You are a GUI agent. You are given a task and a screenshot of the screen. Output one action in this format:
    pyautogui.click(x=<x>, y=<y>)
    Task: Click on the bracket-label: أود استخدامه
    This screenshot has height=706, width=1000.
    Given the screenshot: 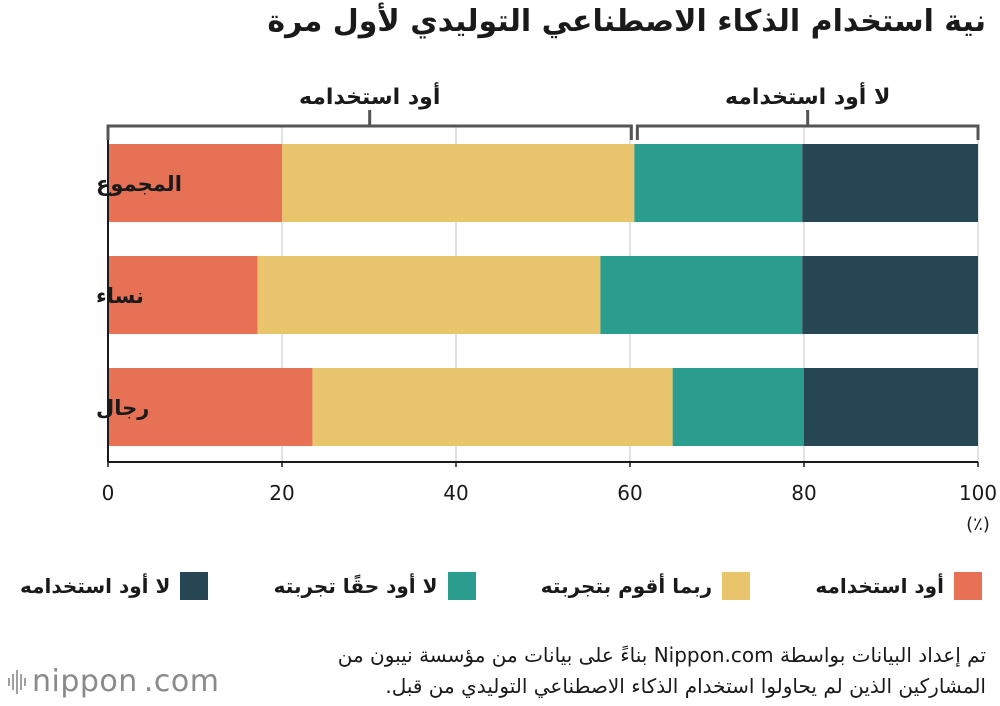 What is the action you would take?
    pyautogui.click(x=369, y=95)
    